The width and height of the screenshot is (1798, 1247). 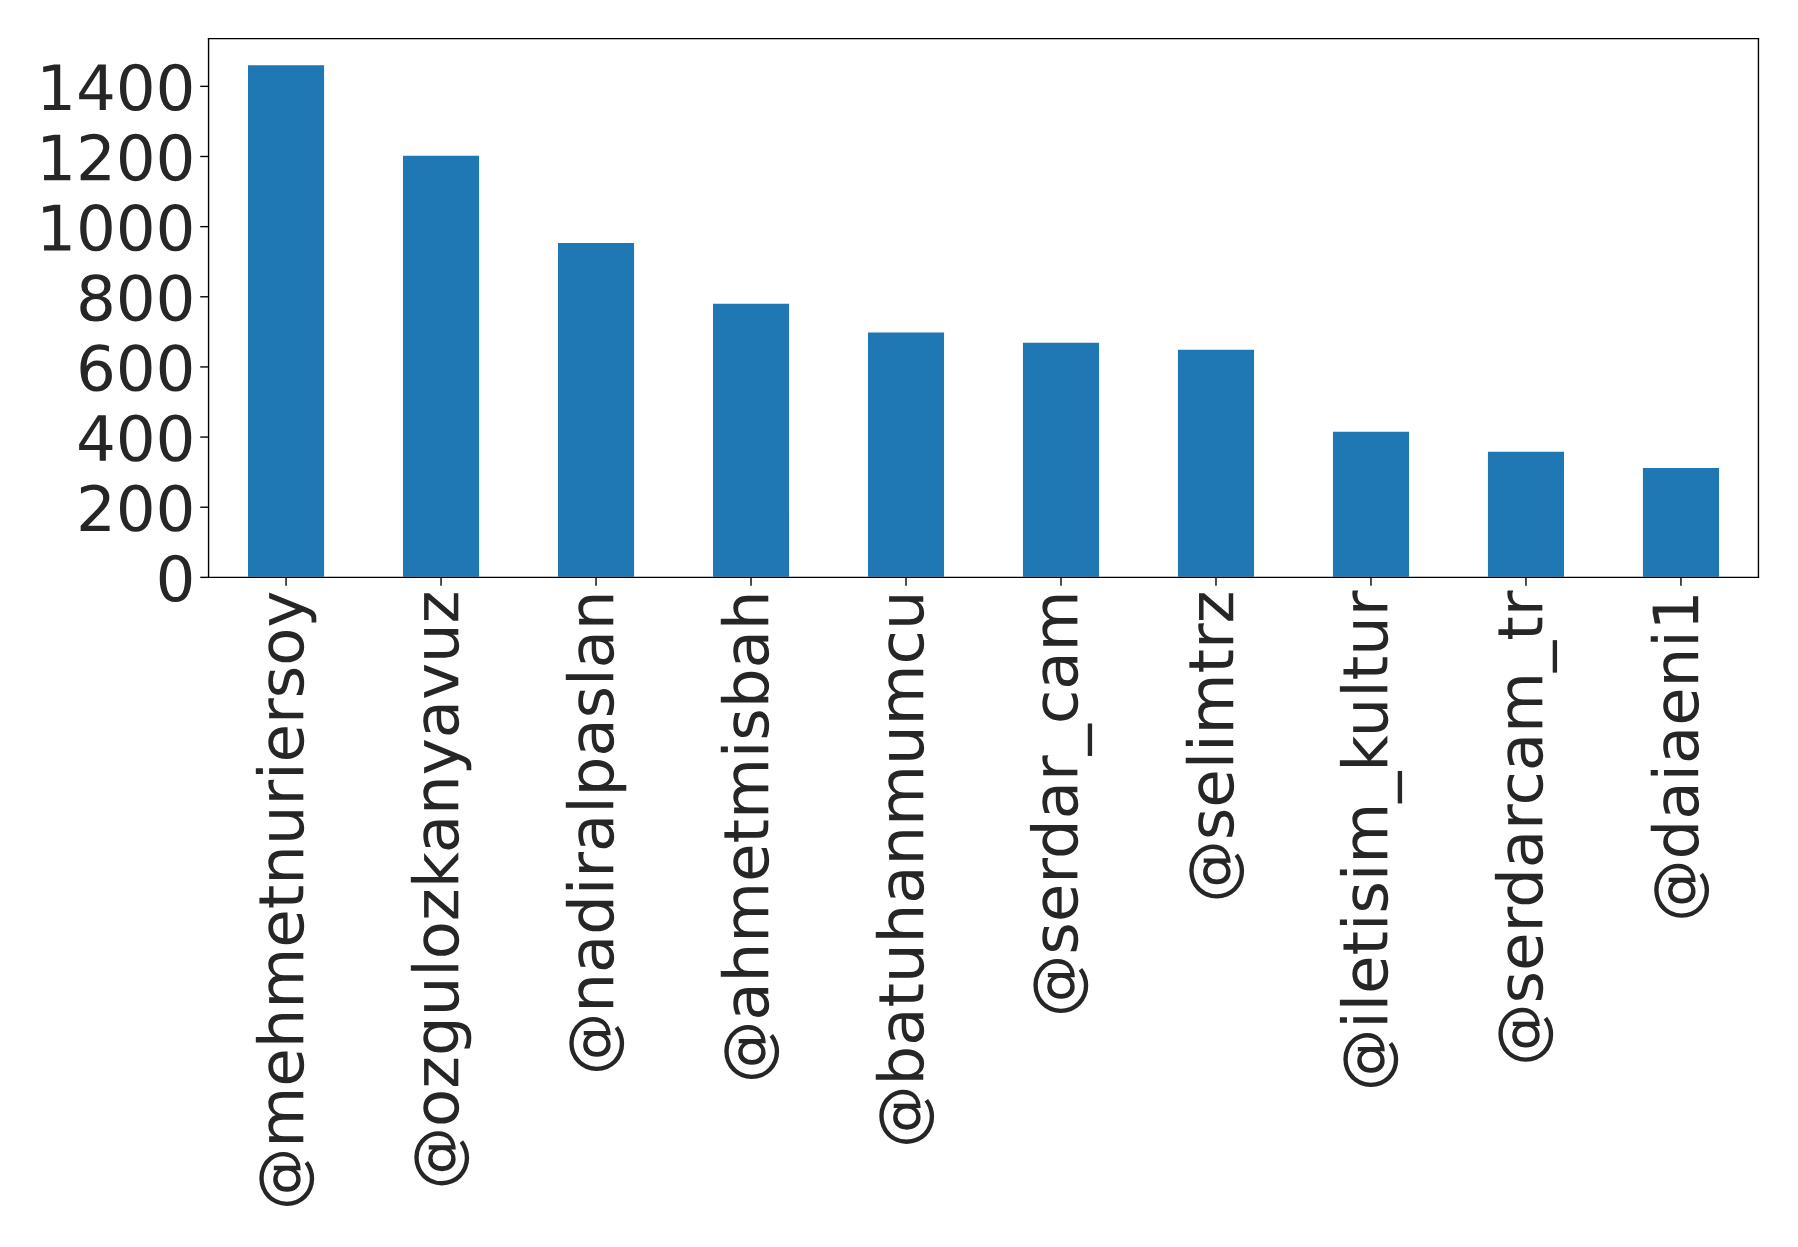 I want to click on x-tick-label: @selimtrz, so click(x=1215, y=746).